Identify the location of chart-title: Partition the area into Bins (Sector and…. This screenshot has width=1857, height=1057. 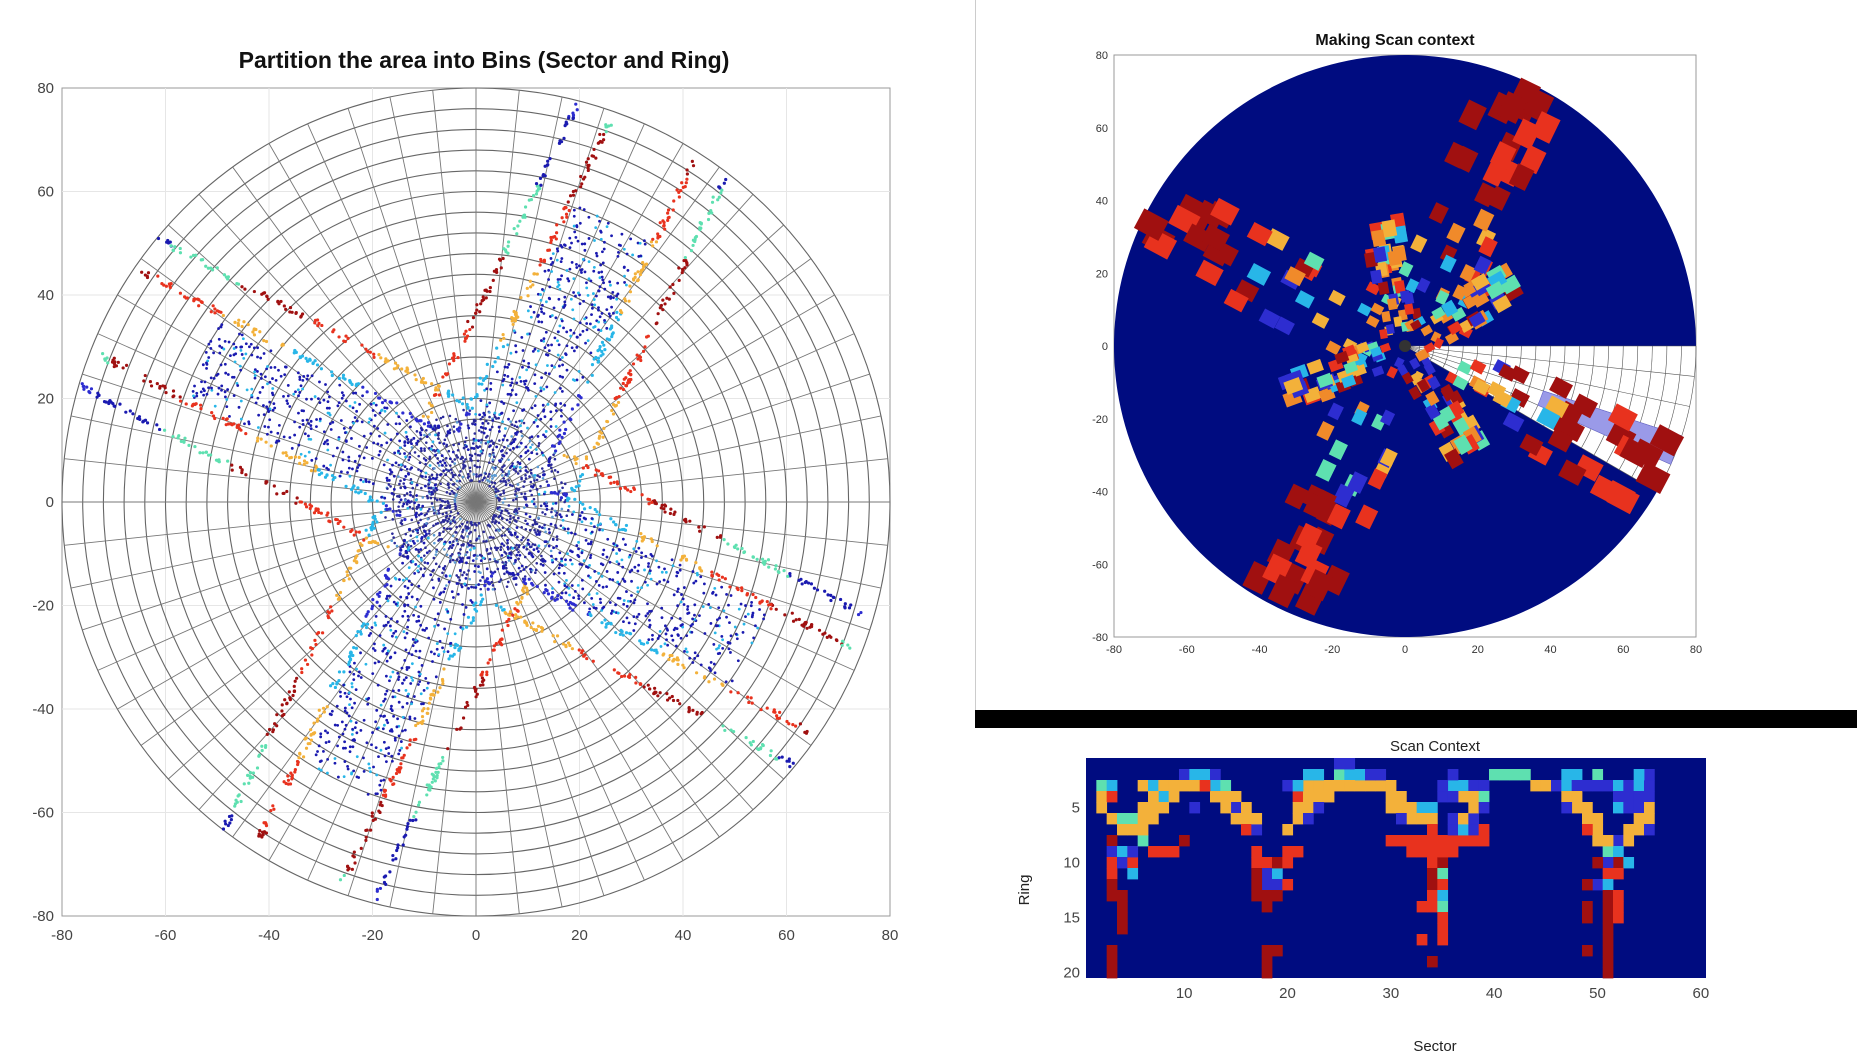
(484, 60).